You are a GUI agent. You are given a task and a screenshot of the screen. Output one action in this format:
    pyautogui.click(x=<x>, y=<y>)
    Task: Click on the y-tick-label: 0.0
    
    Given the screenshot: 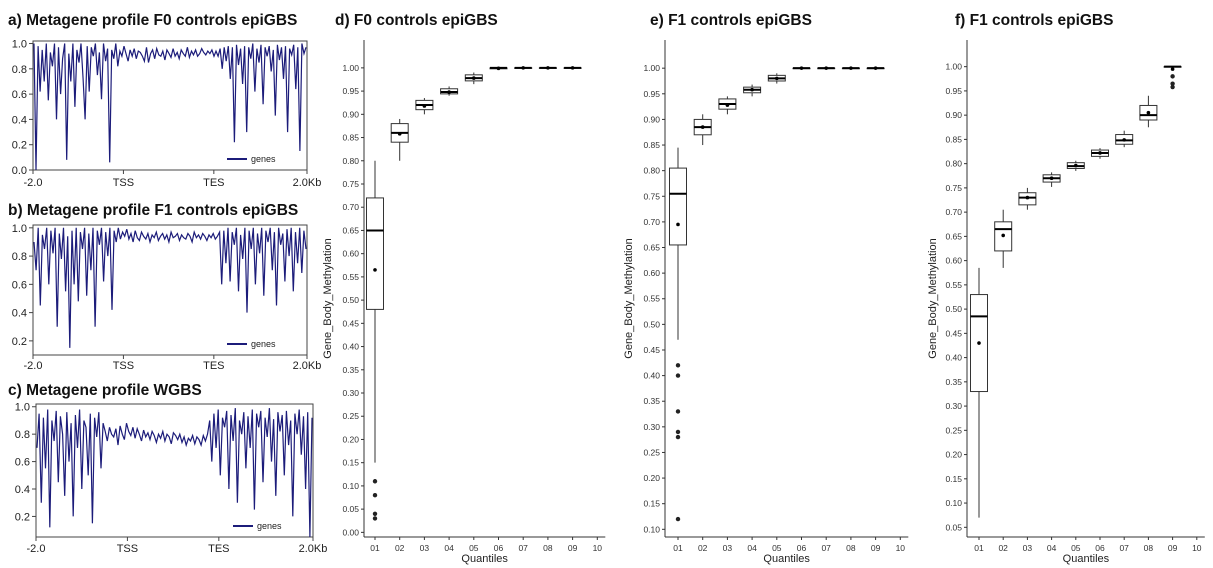 What is the action you would take?
    pyautogui.click(x=19, y=171)
    